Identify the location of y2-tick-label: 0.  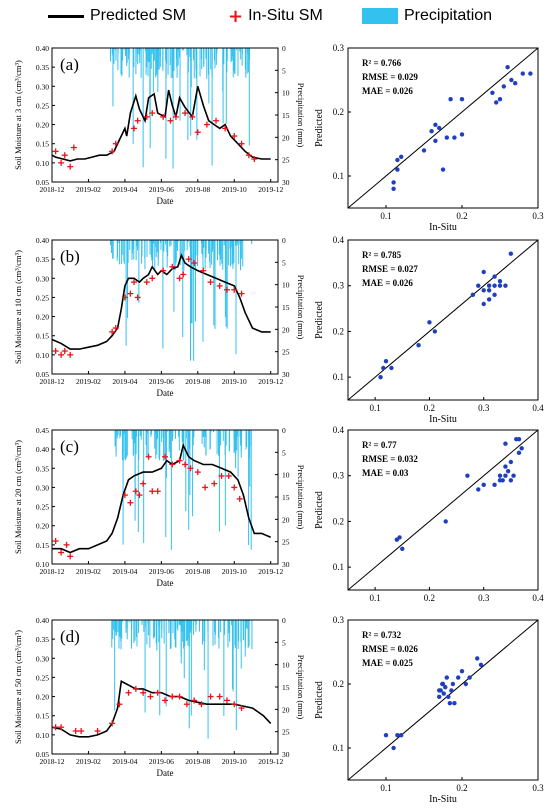
(284, 430).